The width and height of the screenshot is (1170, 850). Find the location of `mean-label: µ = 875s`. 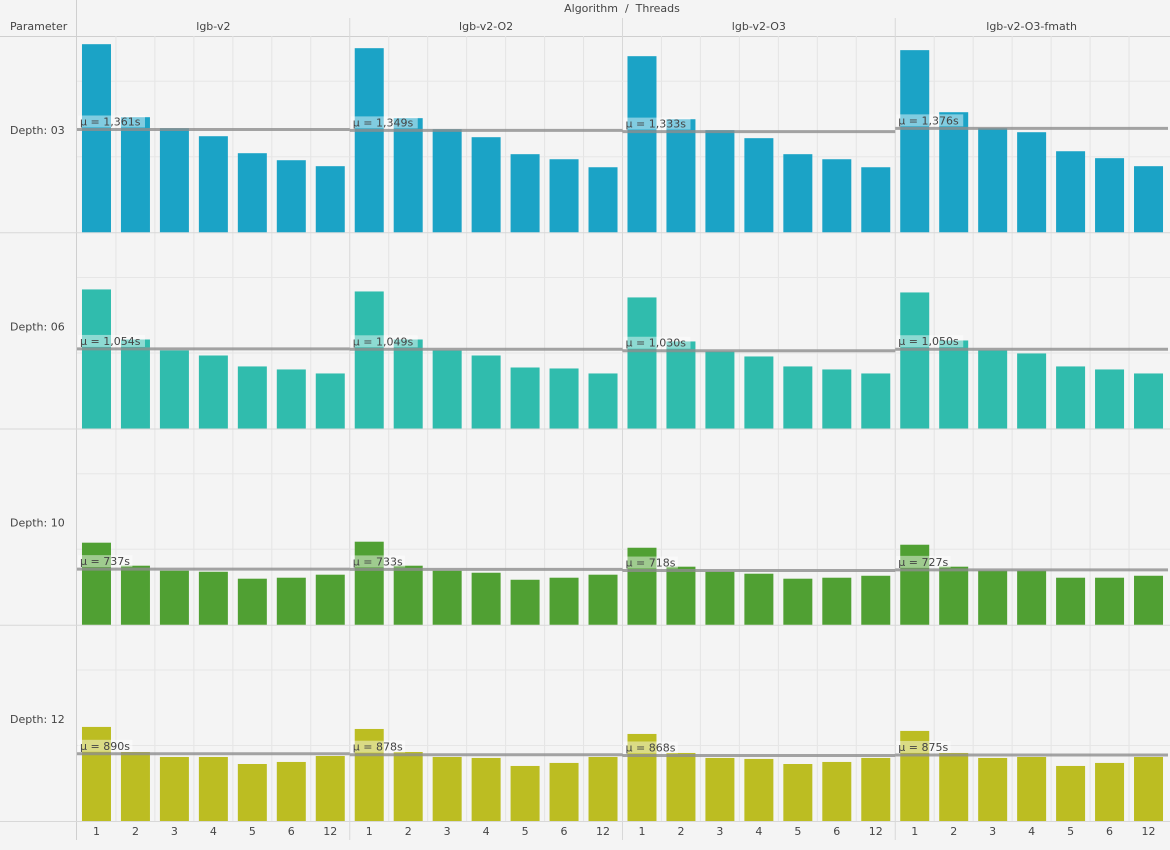

mean-label: µ = 875s is located at coordinates (923, 747).